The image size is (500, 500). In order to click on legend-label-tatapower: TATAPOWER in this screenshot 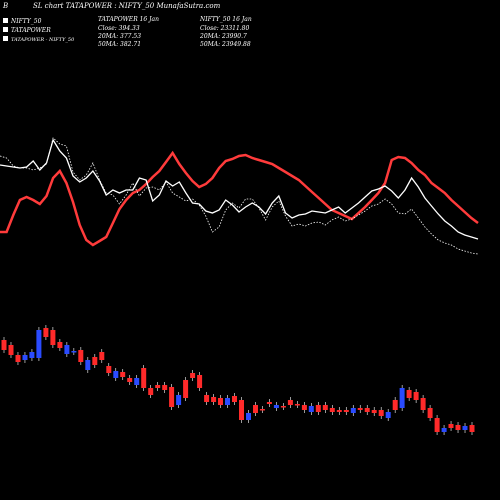, I will do `click(31, 30)`.